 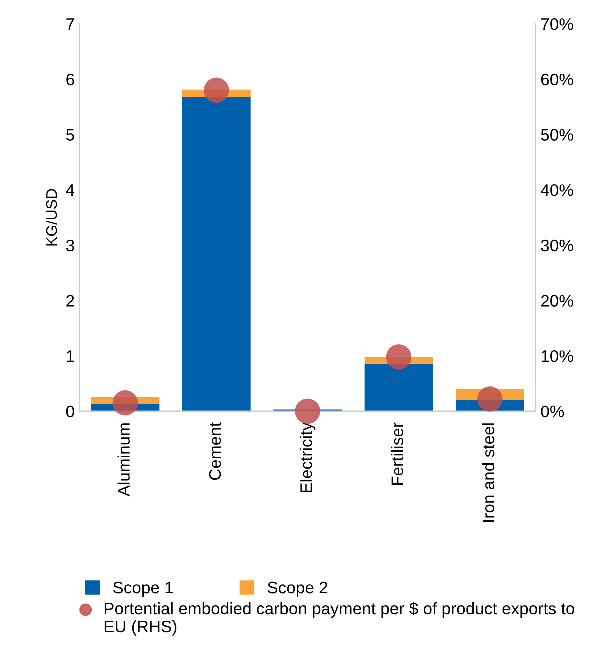 I want to click on y2-tick-label: 0%, so click(x=552, y=412).